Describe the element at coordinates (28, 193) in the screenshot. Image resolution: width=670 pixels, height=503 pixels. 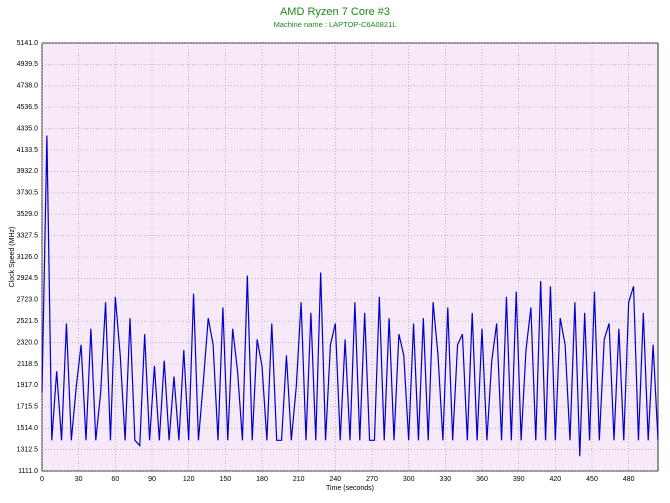
I see `y-tick-label: 3730.5` at that location.